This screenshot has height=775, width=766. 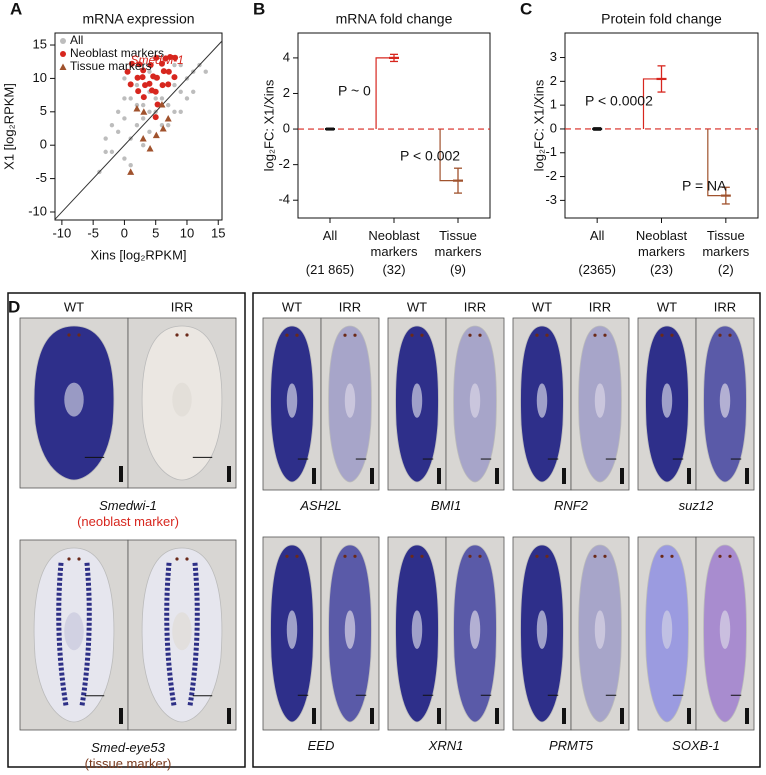 What do you see at coordinates (321, 505) in the screenshot?
I see `gene-name: ASH2L` at bounding box center [321, 505].